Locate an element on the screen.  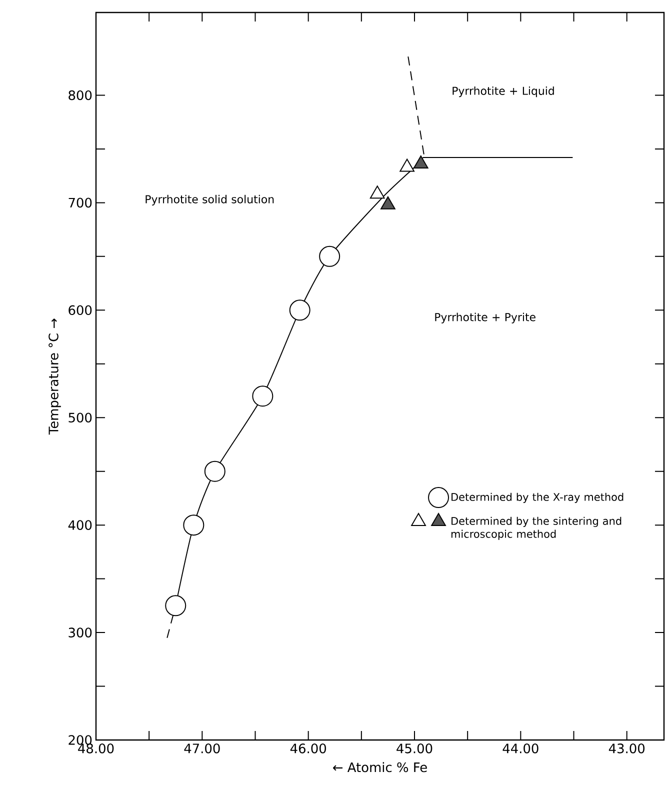
x-tick-label: 43.00 is located at coordinates (626, 749).